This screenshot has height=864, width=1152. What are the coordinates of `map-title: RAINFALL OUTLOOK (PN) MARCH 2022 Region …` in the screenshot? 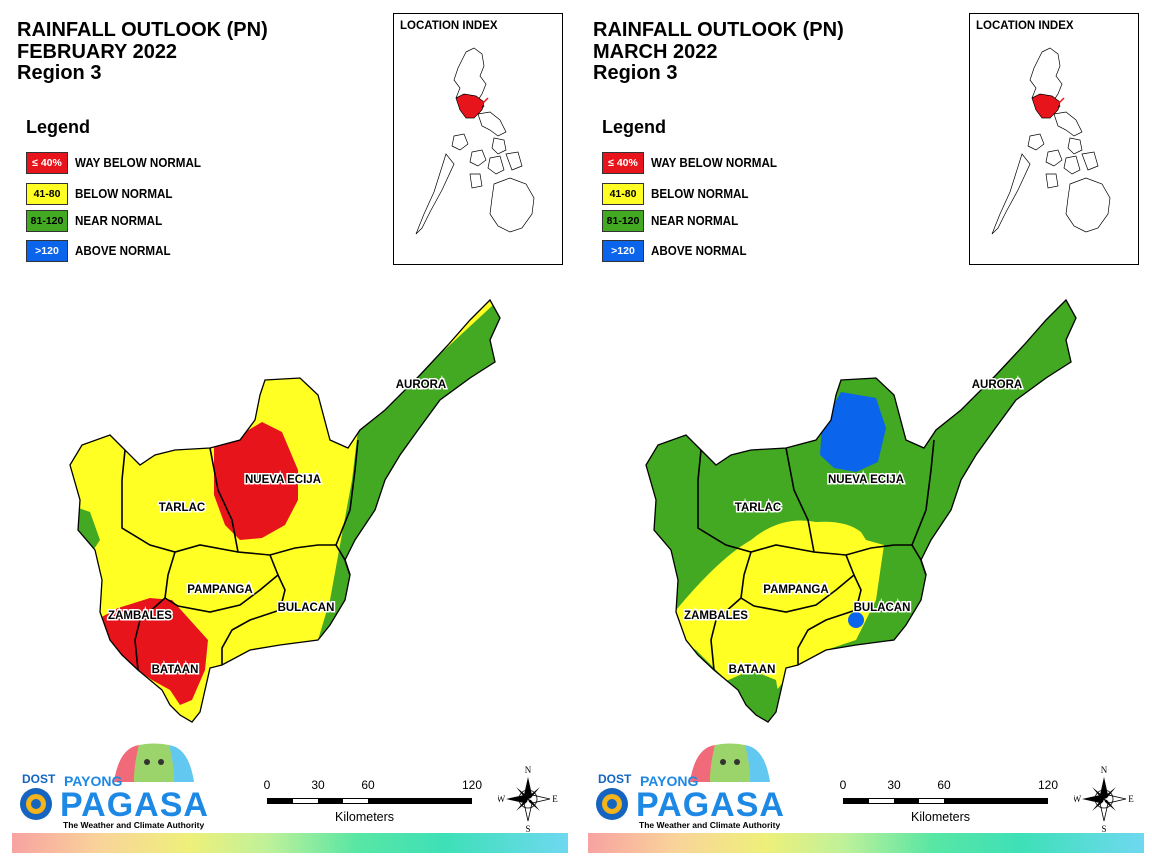 It's located at (718, 52).